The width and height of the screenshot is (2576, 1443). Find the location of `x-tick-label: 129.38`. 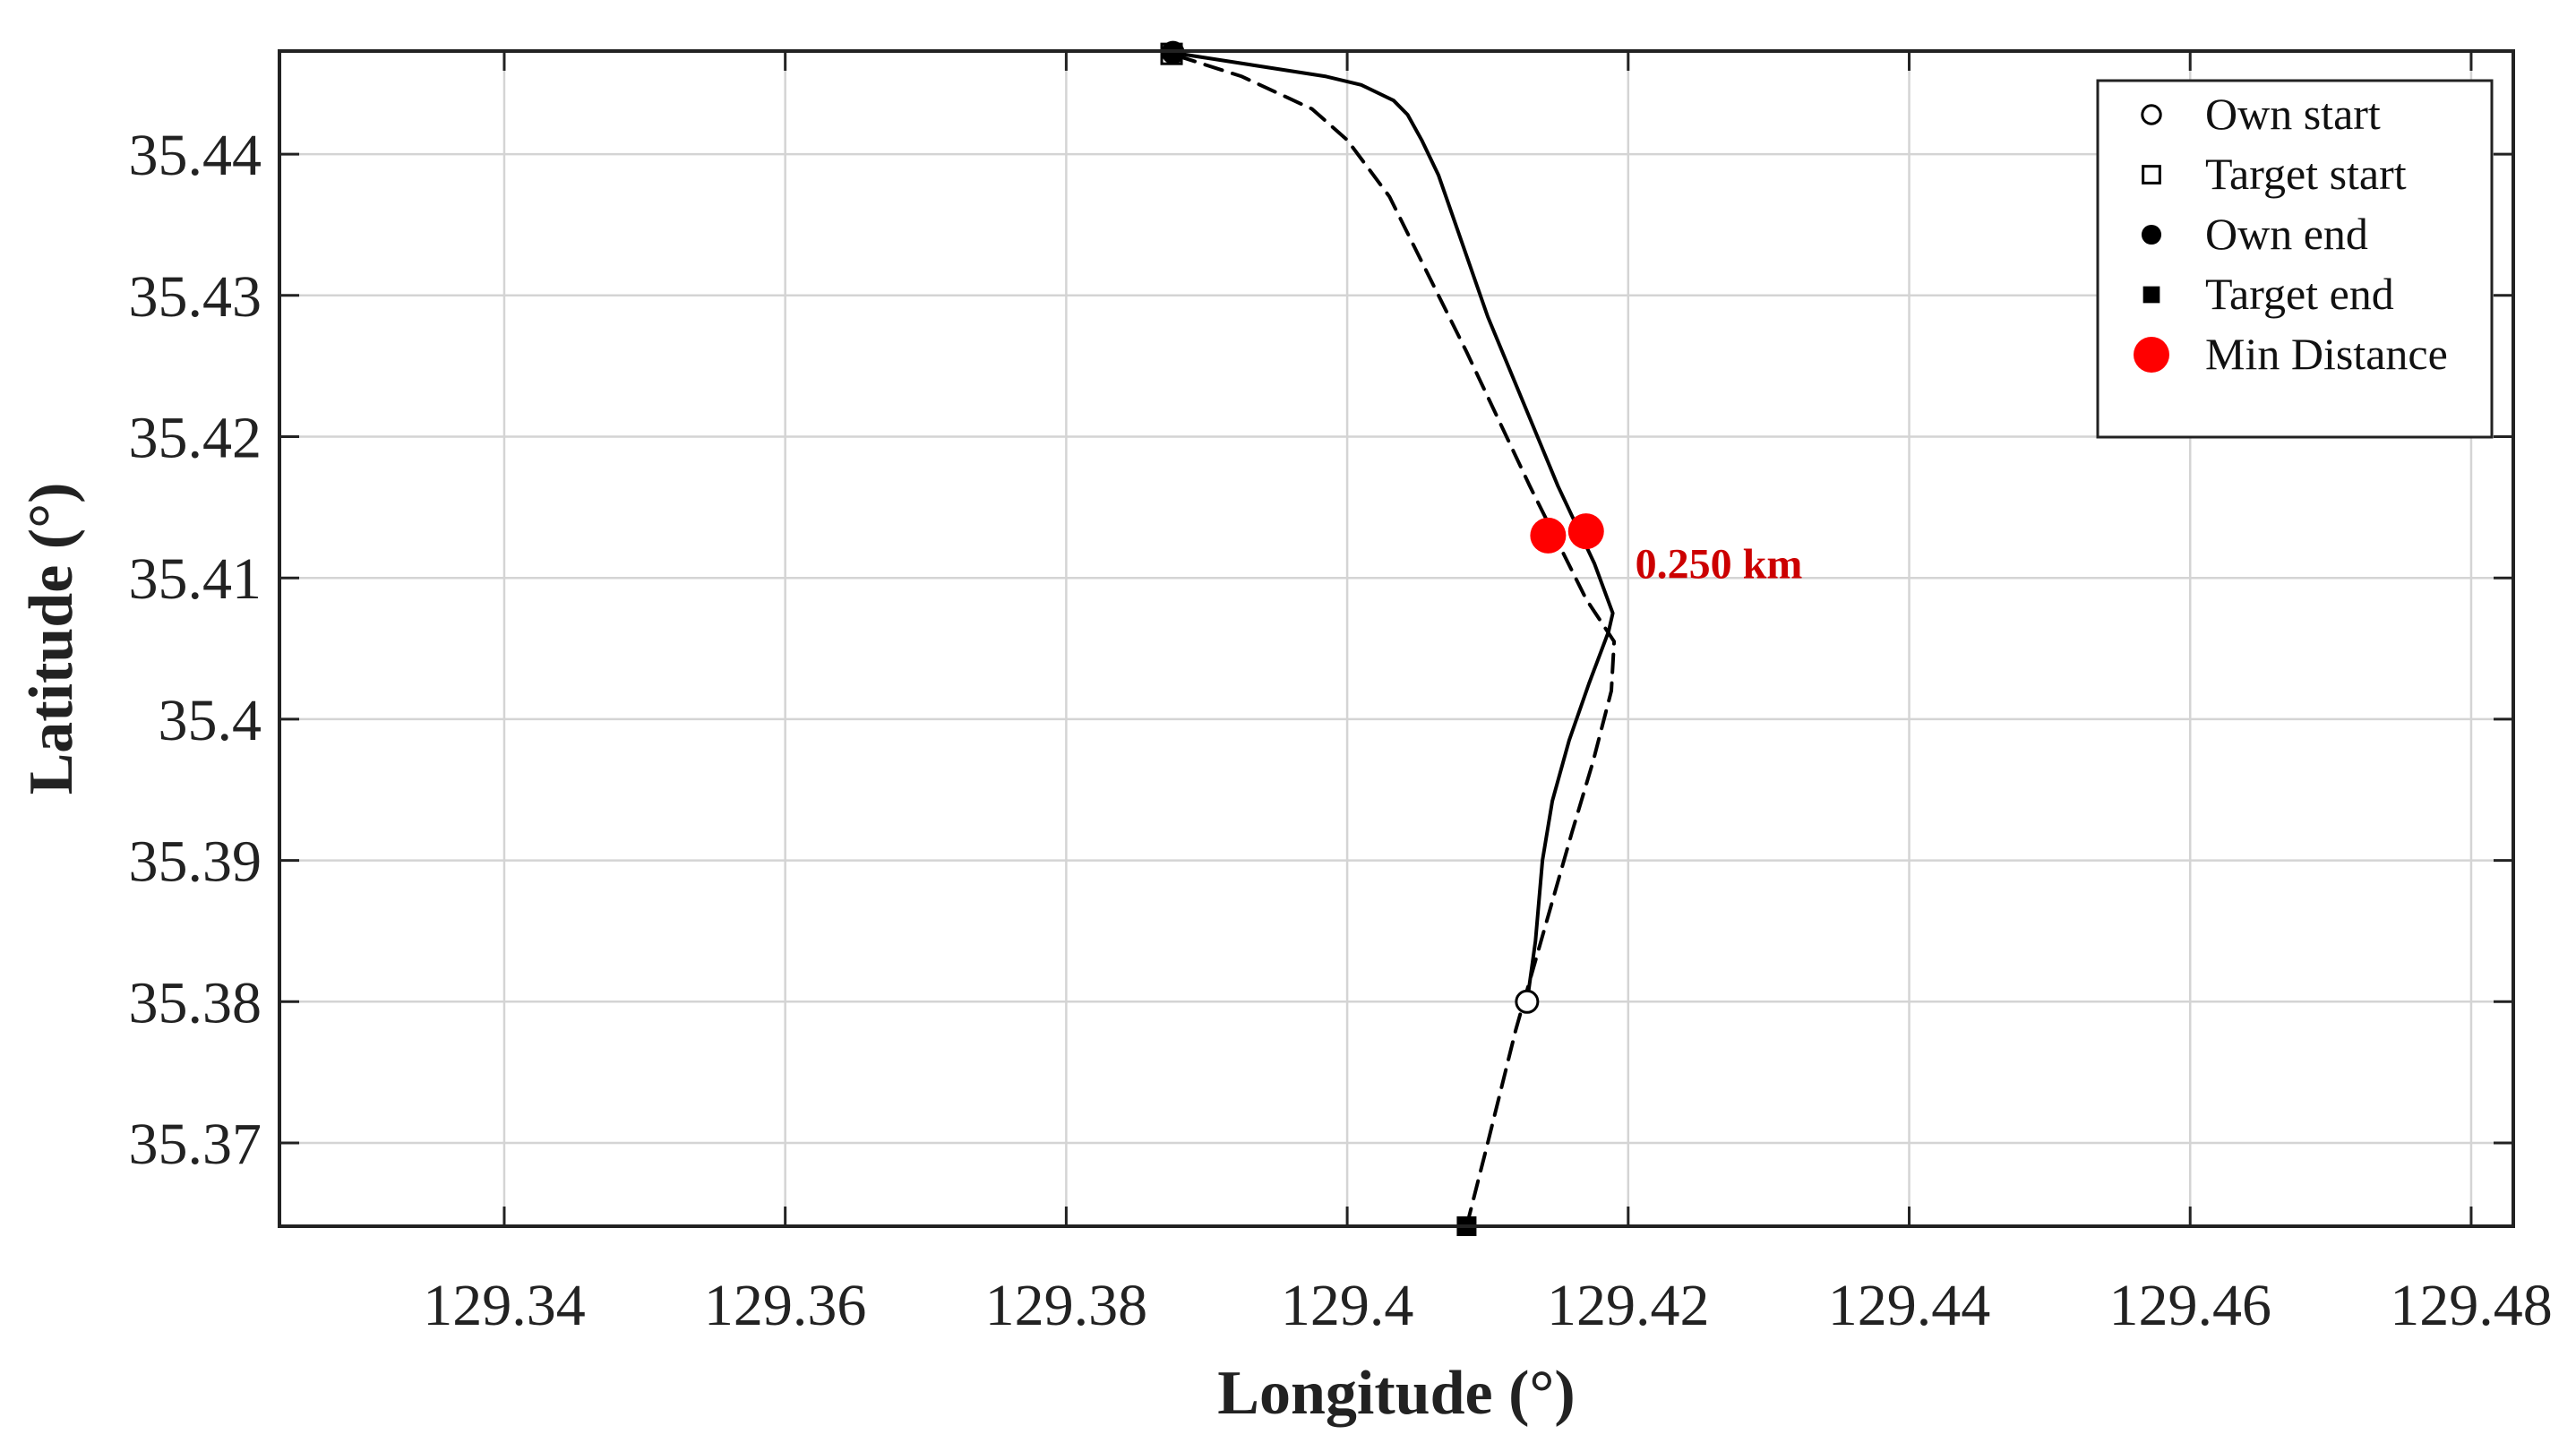

x-tick-label: 129.38 is located at coordinates (1066, 1305).